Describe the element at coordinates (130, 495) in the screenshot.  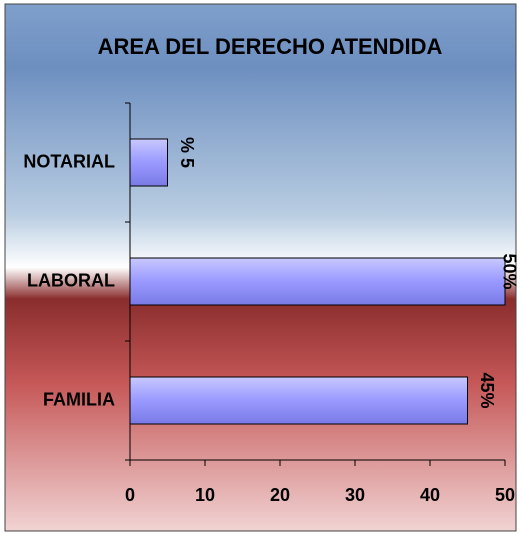
I see `x-tick-label: 0` at that location.